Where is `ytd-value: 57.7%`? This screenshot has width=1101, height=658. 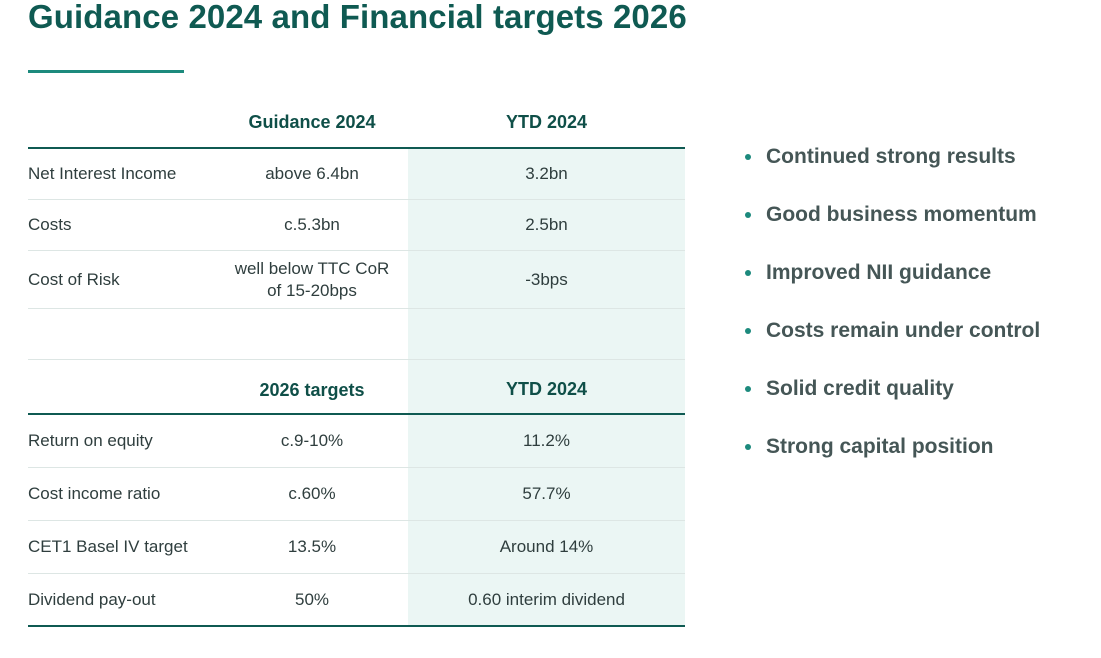
ytd-value: 57.7% is located at coordinates (546, 493).